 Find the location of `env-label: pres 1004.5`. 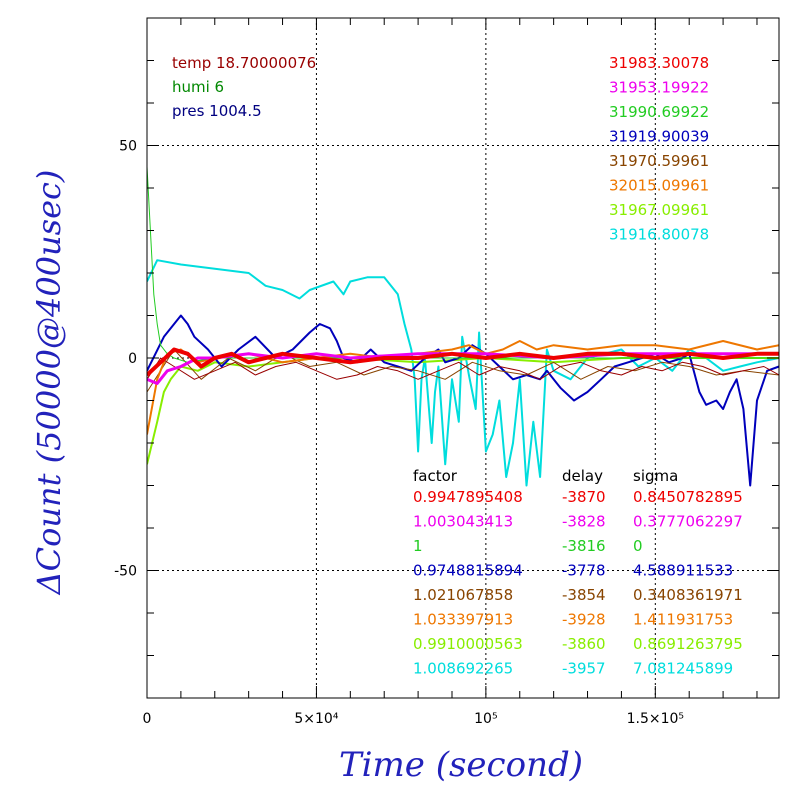

env-label: pres 1004.5 is located at coordinates (217, 111).